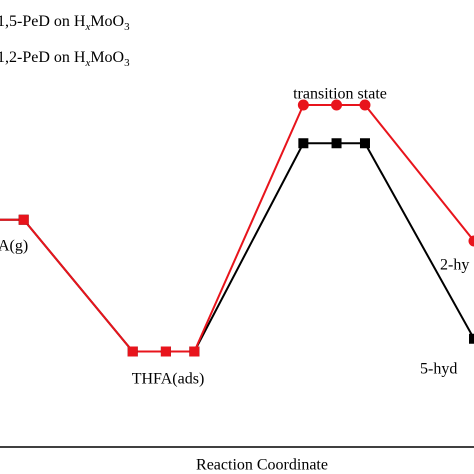 Image resolution: width=474 pixels, height=474 pixels. Describe the element at coordinates (168, 379) in the screenshot. I see `annotation: THFA(ads)` at that location.